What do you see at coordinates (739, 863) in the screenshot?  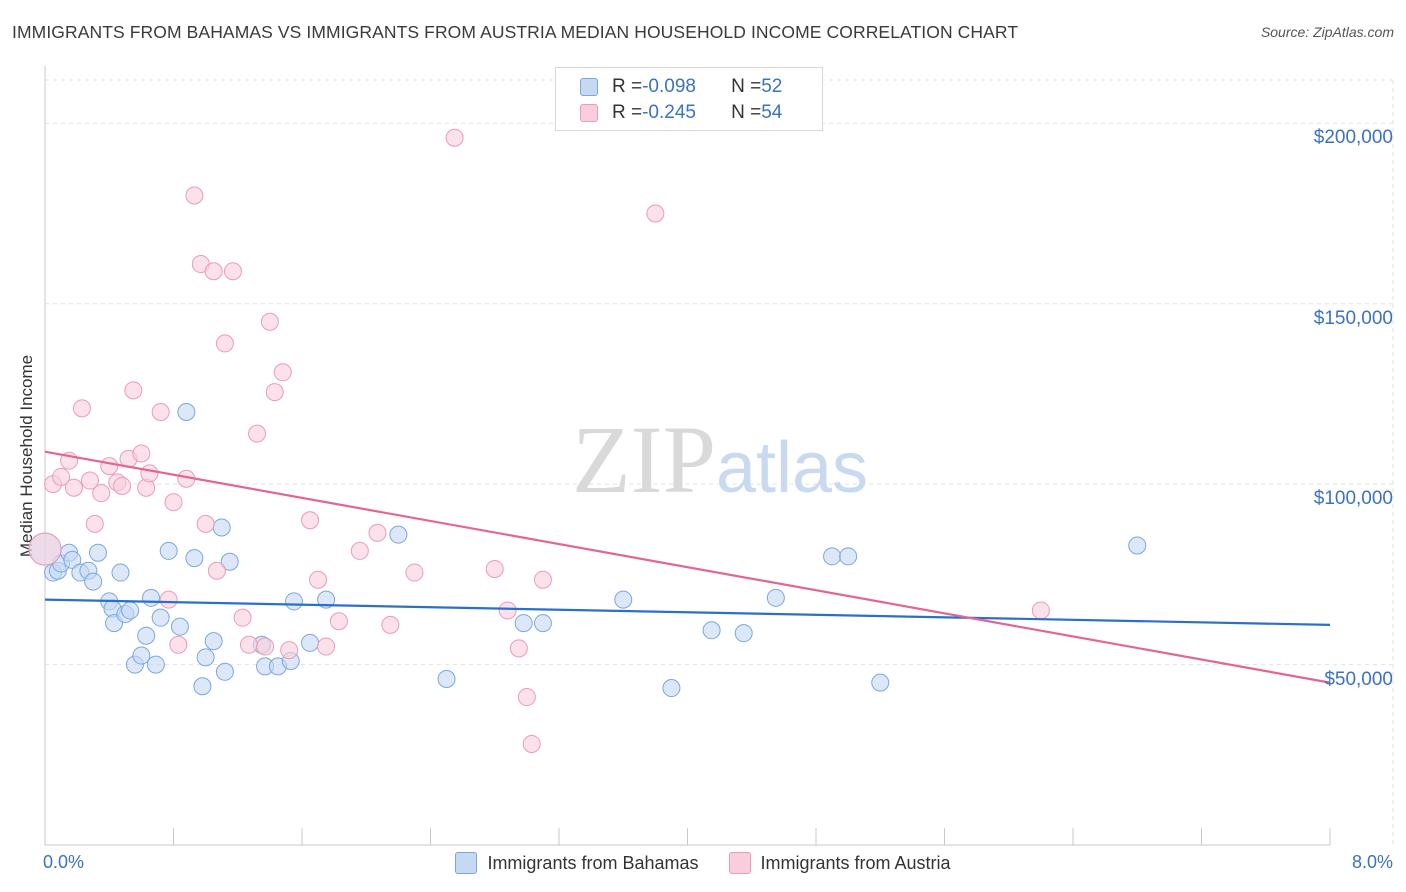 I see `austria-legend-swatch` at bounding box center [739, 863].